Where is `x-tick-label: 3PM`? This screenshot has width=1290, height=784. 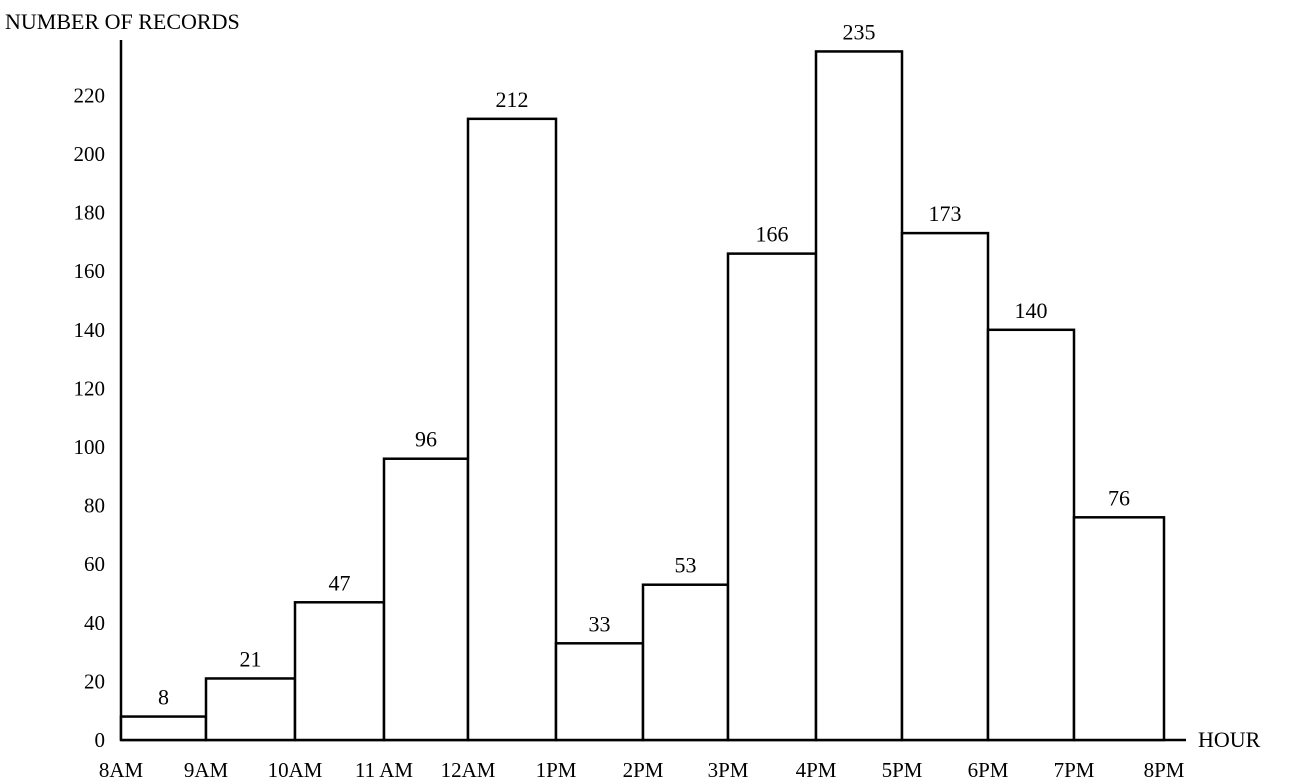
x-tick-label: 3PM is located at coordinates (728, 770).